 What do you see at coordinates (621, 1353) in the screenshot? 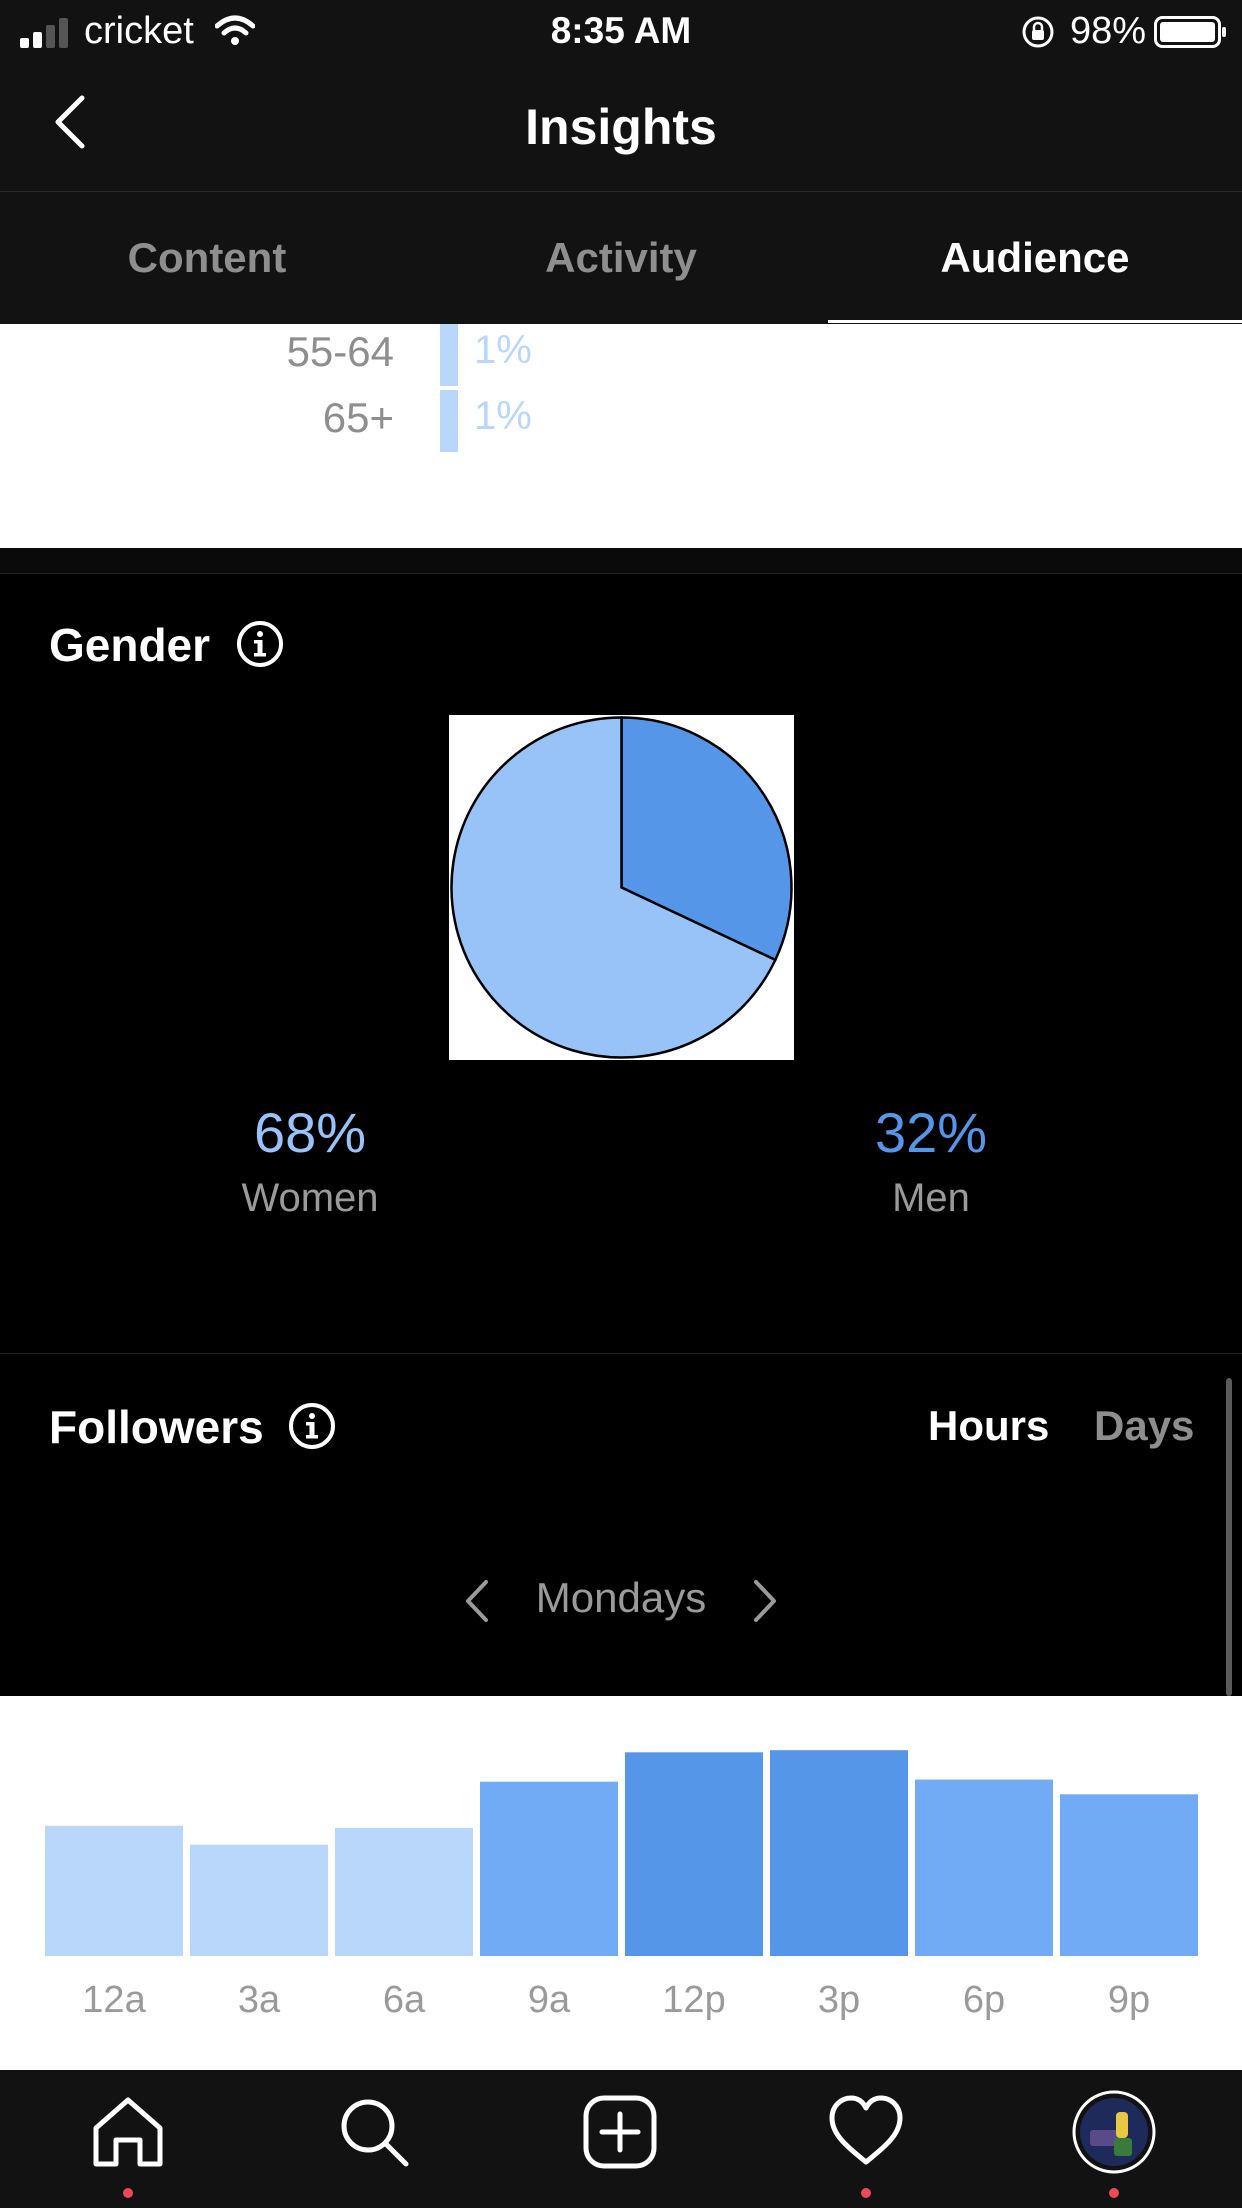
I see `section-divider` at bounding box center [621, 1353].